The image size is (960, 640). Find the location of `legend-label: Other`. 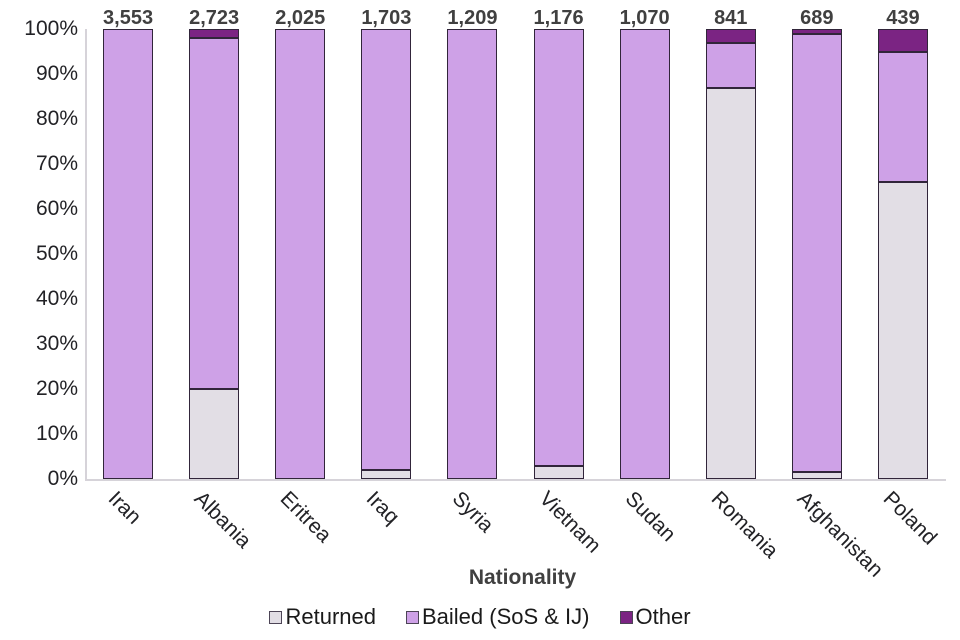

legend-label: Other is located at coordinates (663, 616).